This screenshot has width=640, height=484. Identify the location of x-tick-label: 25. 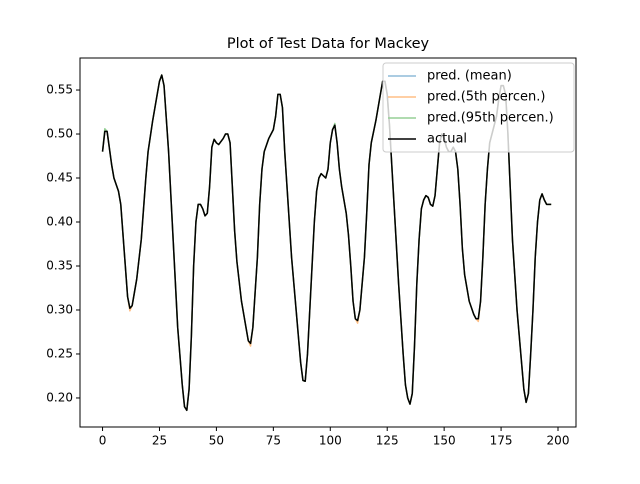
(159, 441).